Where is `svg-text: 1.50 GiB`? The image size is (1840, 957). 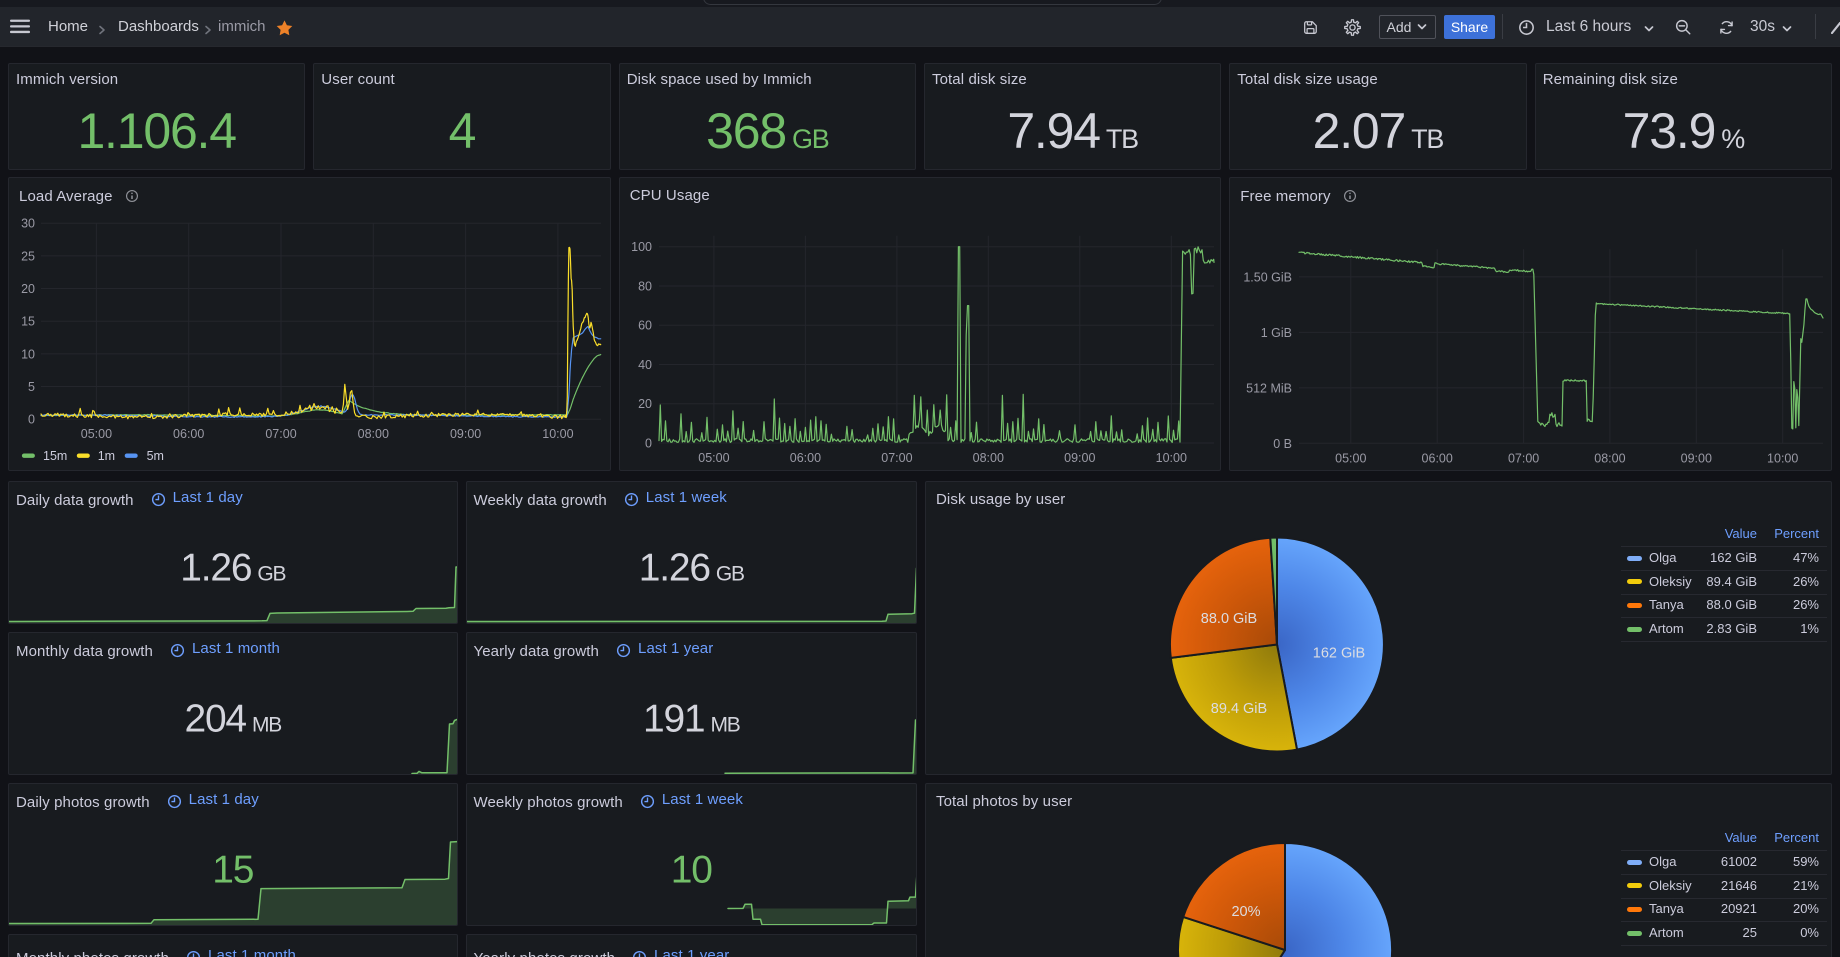 svg-text: 1.50 GiB is located at coordinates (1268, 277).